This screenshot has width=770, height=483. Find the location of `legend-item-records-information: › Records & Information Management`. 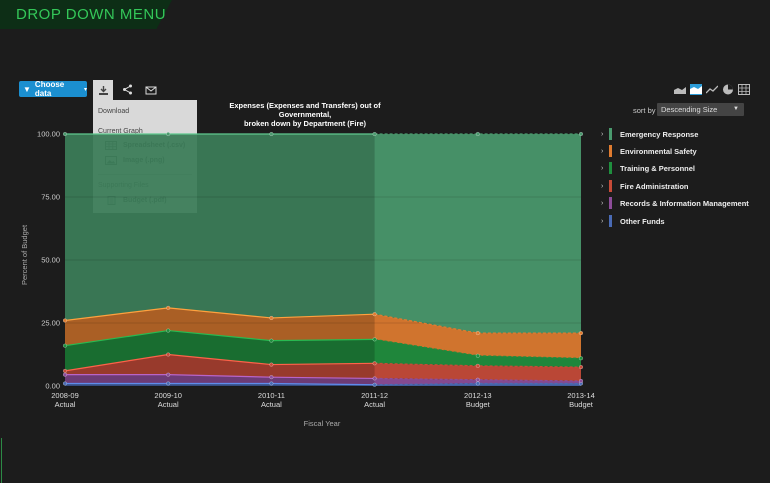

legend-item-records-information: › Records & Information Management is located at coordinates (681, 203).